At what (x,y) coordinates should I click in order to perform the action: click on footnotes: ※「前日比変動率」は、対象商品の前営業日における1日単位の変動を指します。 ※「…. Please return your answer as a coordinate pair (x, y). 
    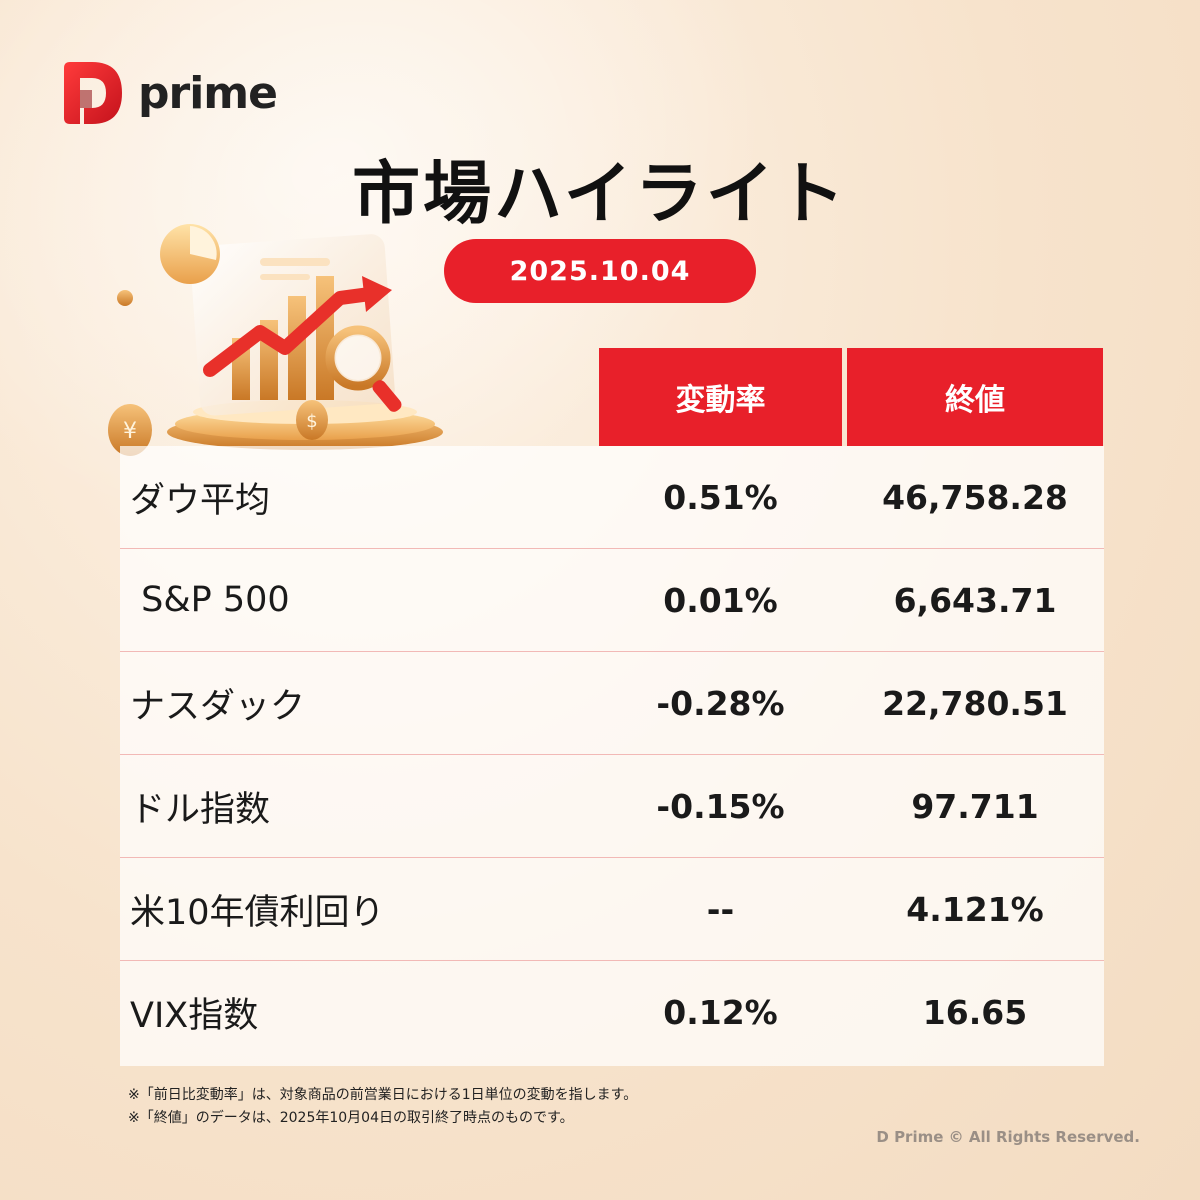
    Looking at the image, I should click on (382, 1107).